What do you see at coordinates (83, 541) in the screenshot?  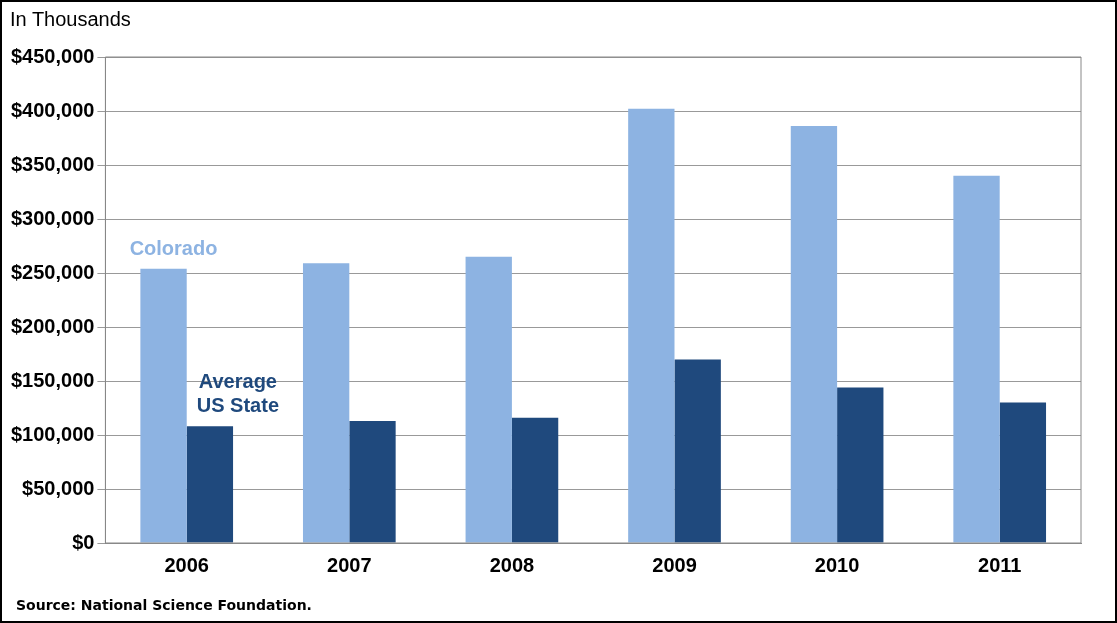 I see `y-tick-label: $0` at bounding box center [83, 541].